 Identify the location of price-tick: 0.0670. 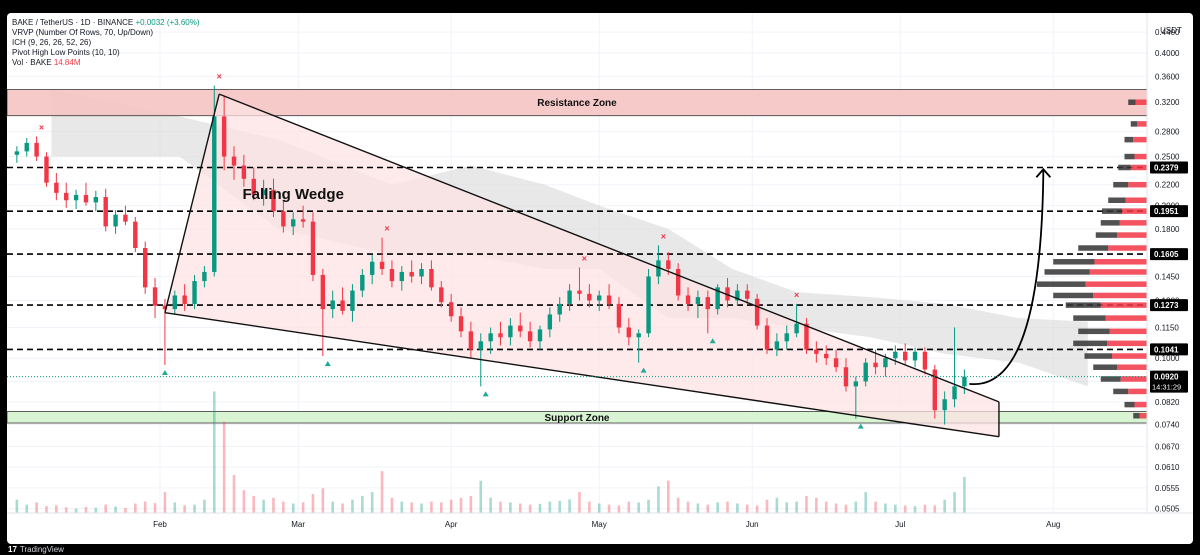
(1167, 446).